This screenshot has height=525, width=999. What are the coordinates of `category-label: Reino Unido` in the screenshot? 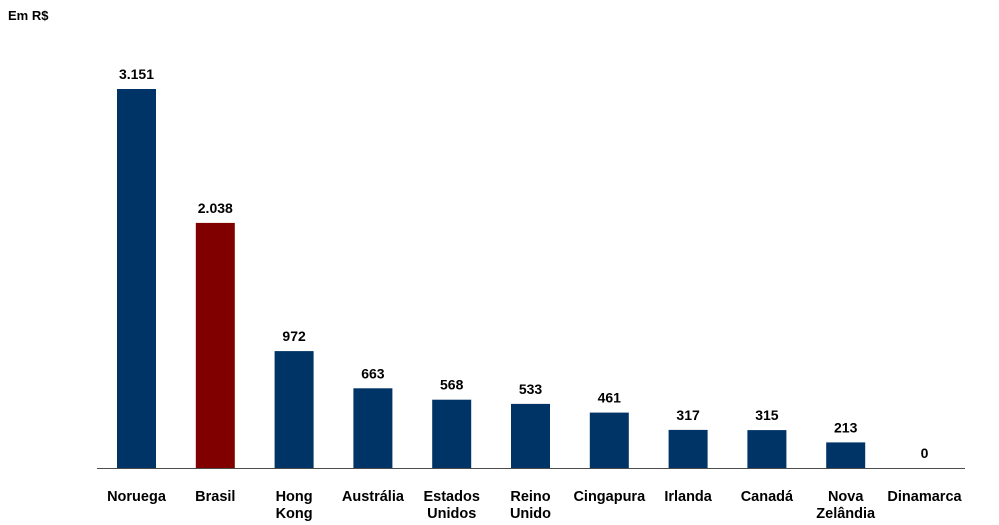 It's located at (530, 505).